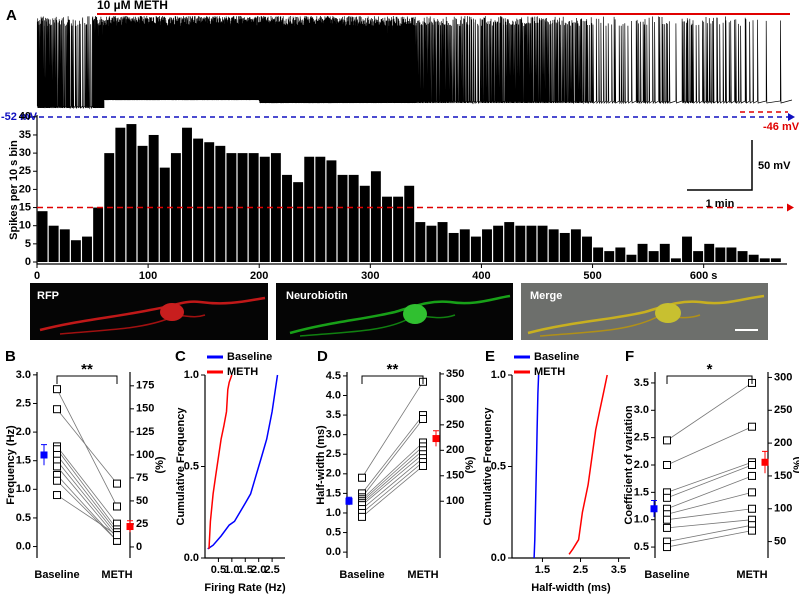 The image size is (799, 594). Describe the element at coordinates (783, 410) in the screenshot. I see `y2-tick-label: 250` at that location.